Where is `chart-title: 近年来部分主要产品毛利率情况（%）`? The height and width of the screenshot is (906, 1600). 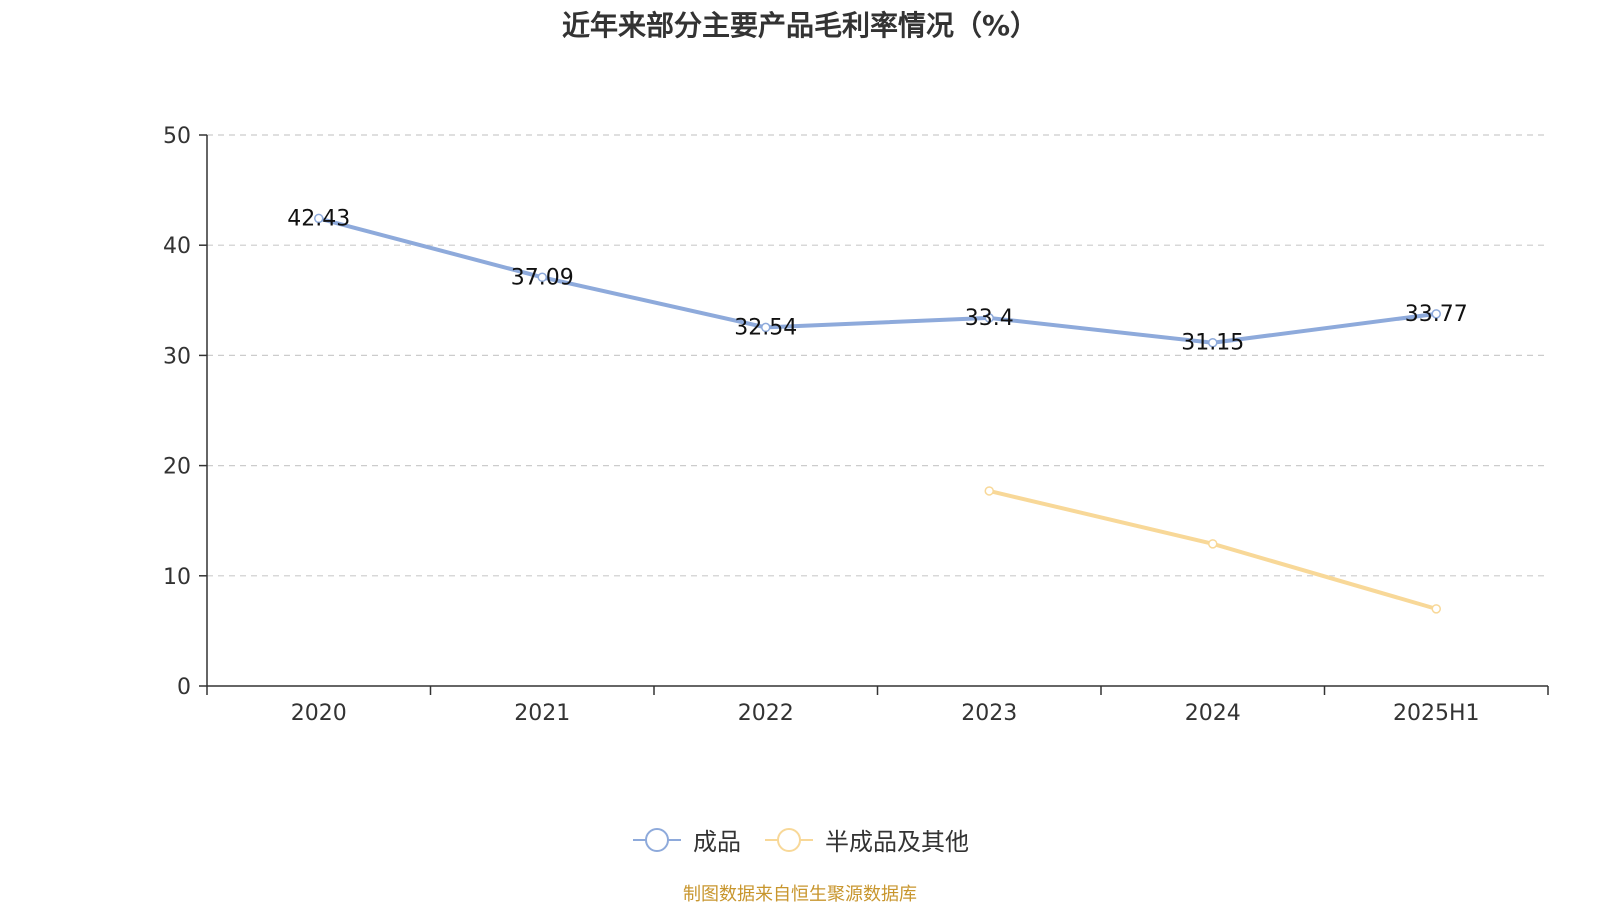 chart-title: 近年来部分主要产品毛利率情况（%） is located at coordinates (800, 25).